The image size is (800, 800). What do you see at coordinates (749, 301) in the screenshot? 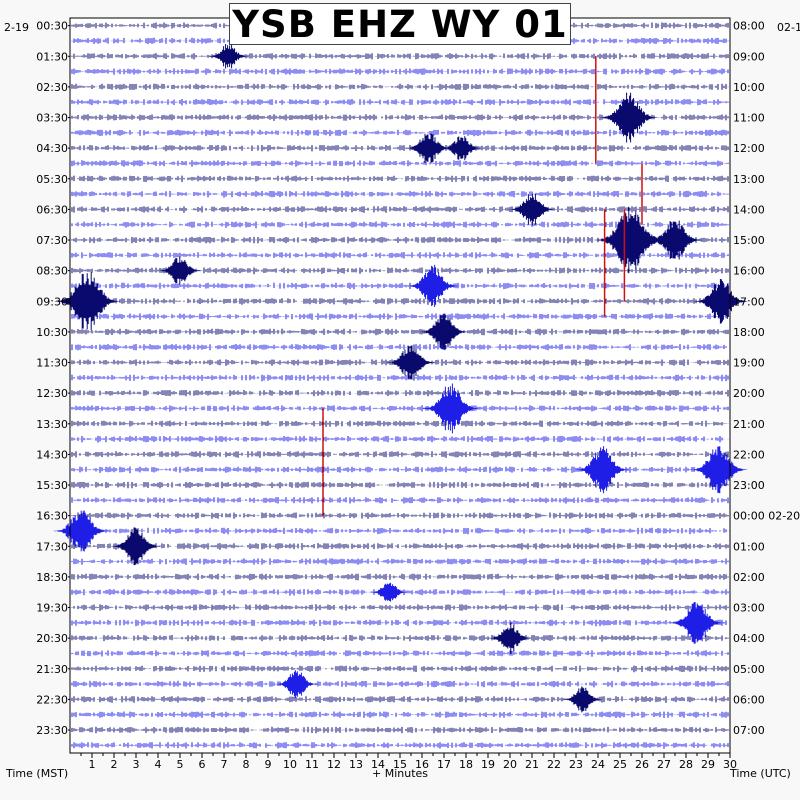
I see `right-time-label: 17:00` at bounding box center [749, 301].